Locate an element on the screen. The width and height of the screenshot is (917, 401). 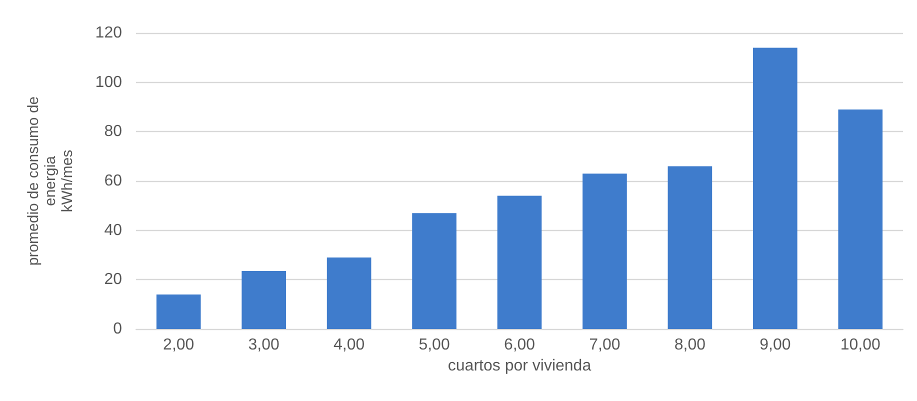
y-tick-label: 100 is located at coordinates (108, 82).